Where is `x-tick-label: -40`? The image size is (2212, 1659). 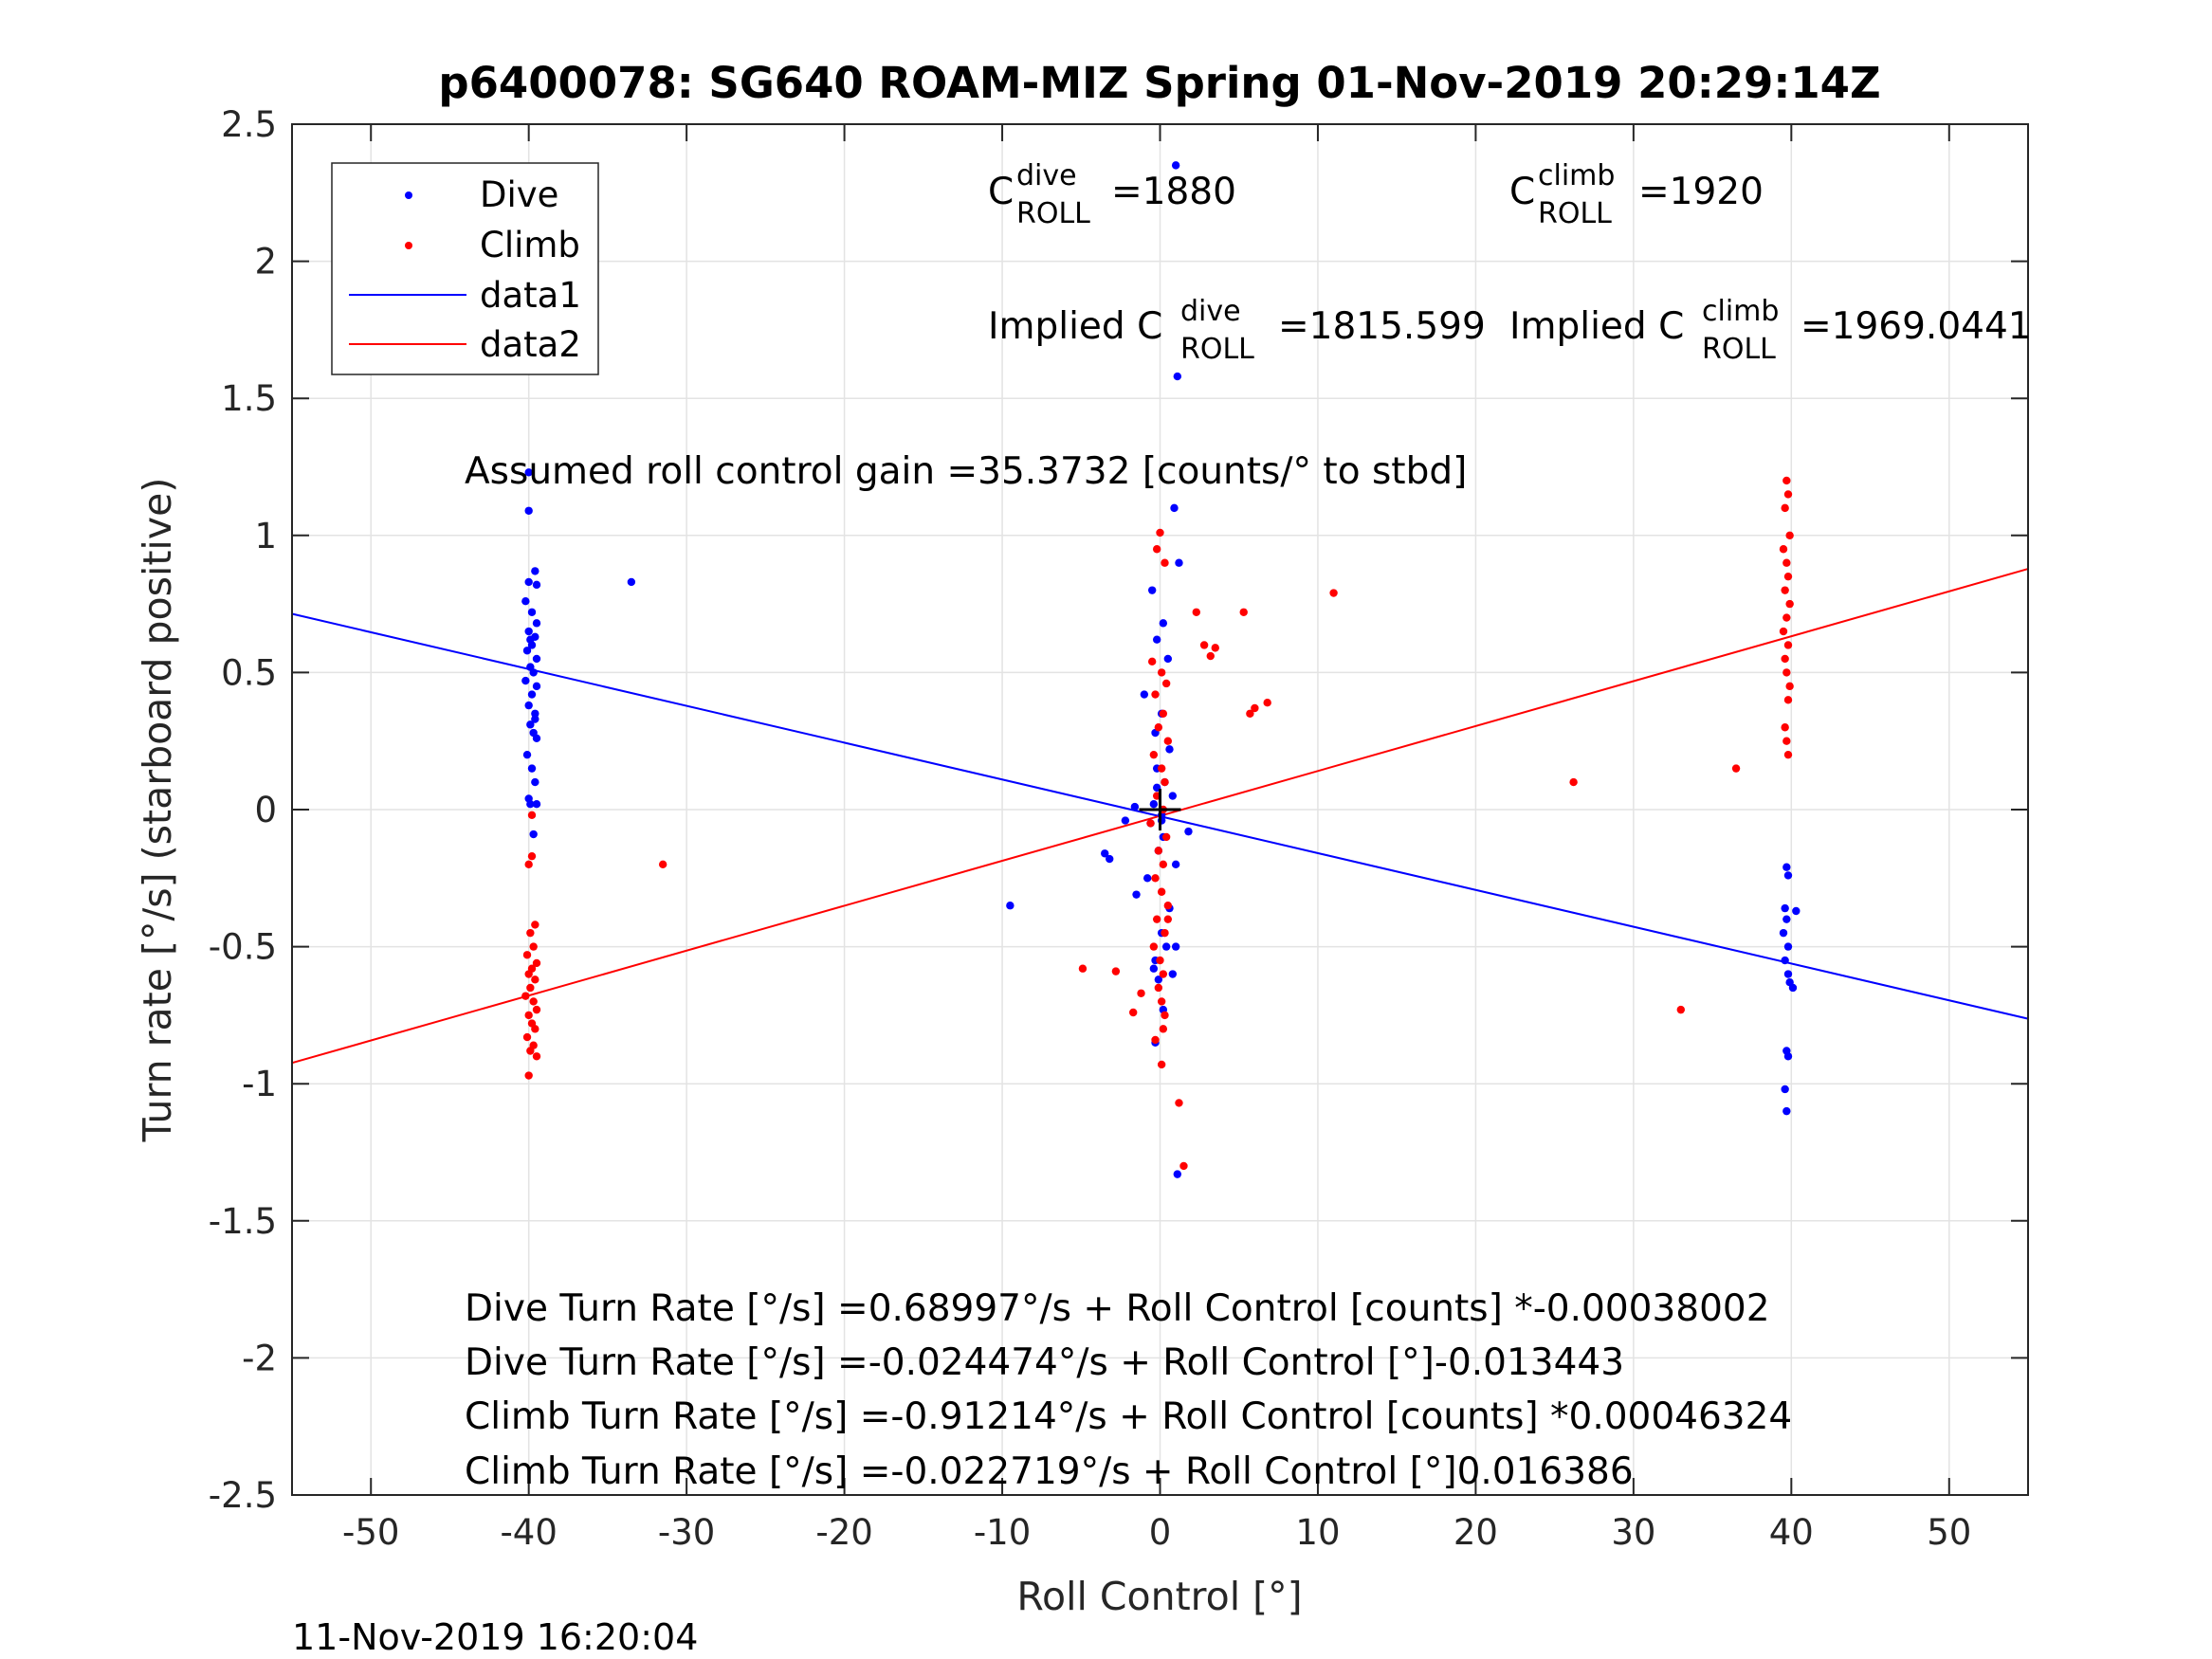 x-tick-label: -40 is located at coordinates (528, 1532).